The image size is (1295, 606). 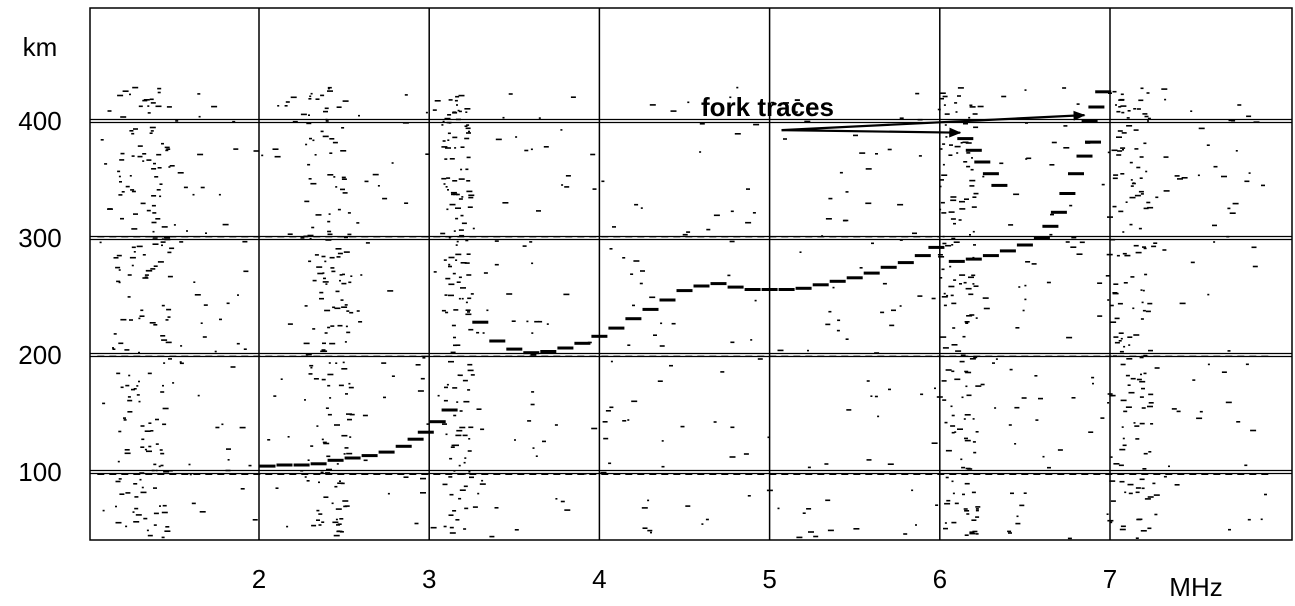 I want to click on trace-point, so click(x=1050, y=226).